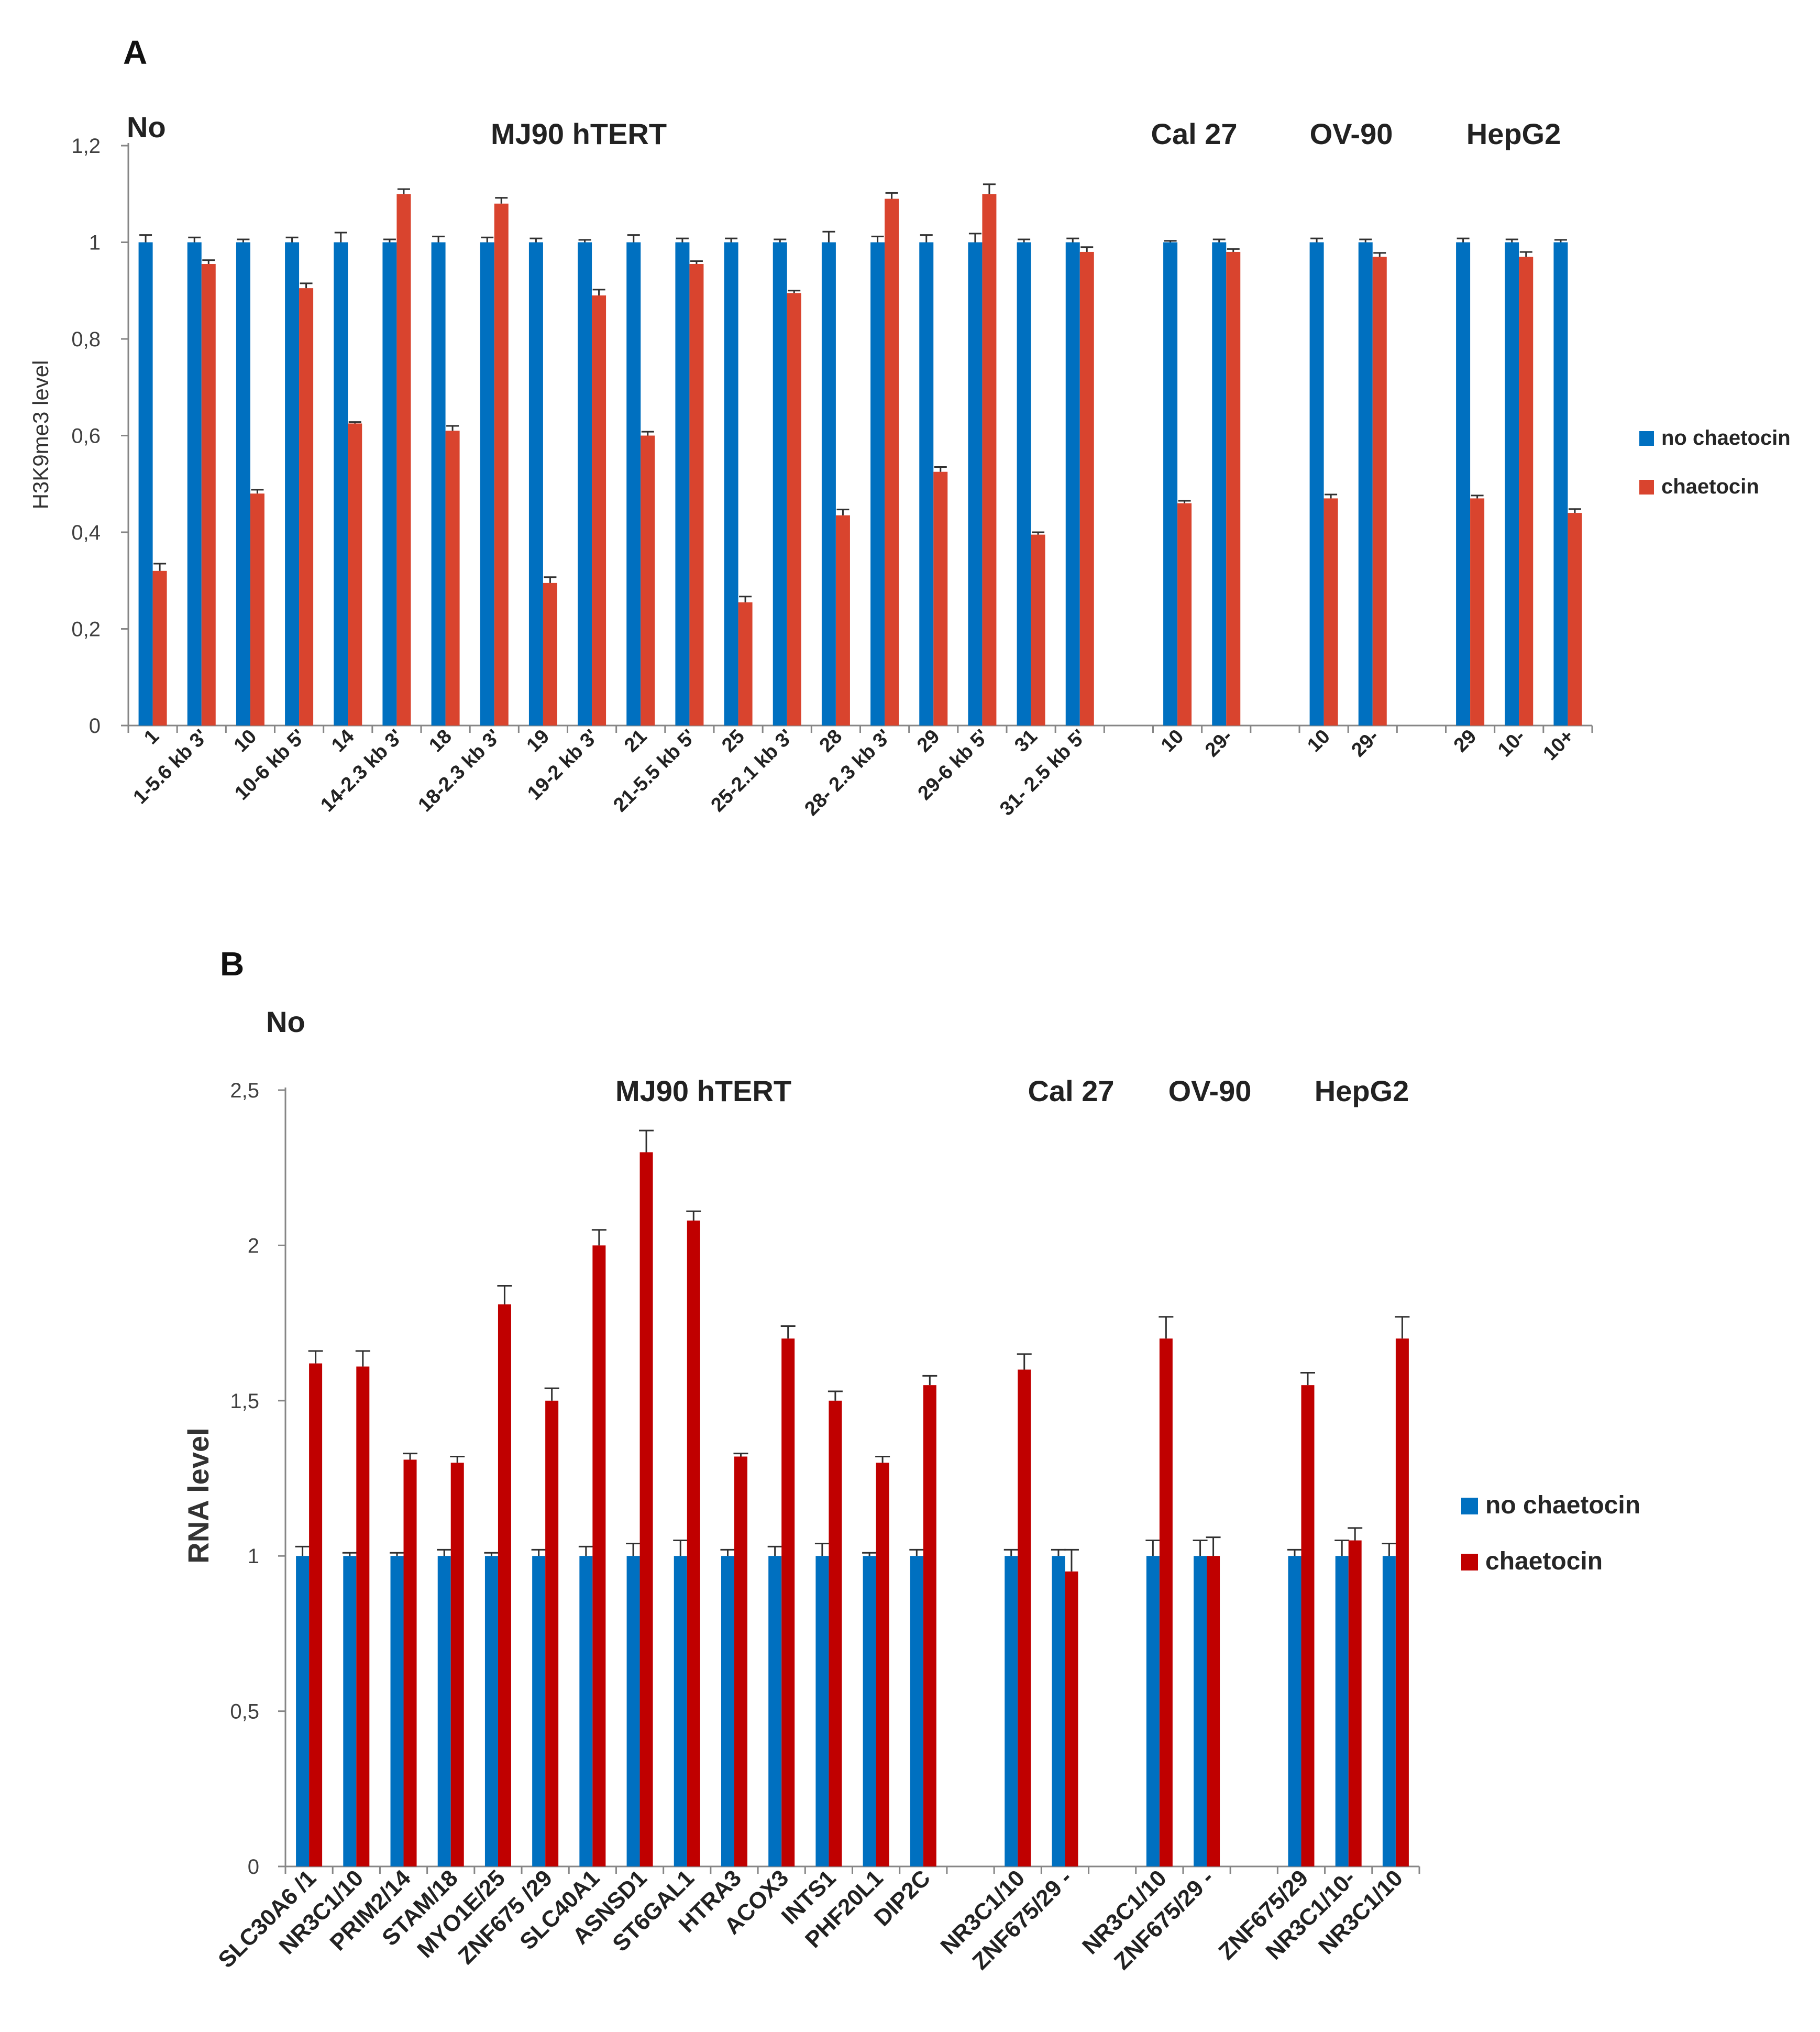  Describe the element at coordinates (1544, 1561) in the screenshot. I see `legend-label-chaetocin: chaetocin` at that location.